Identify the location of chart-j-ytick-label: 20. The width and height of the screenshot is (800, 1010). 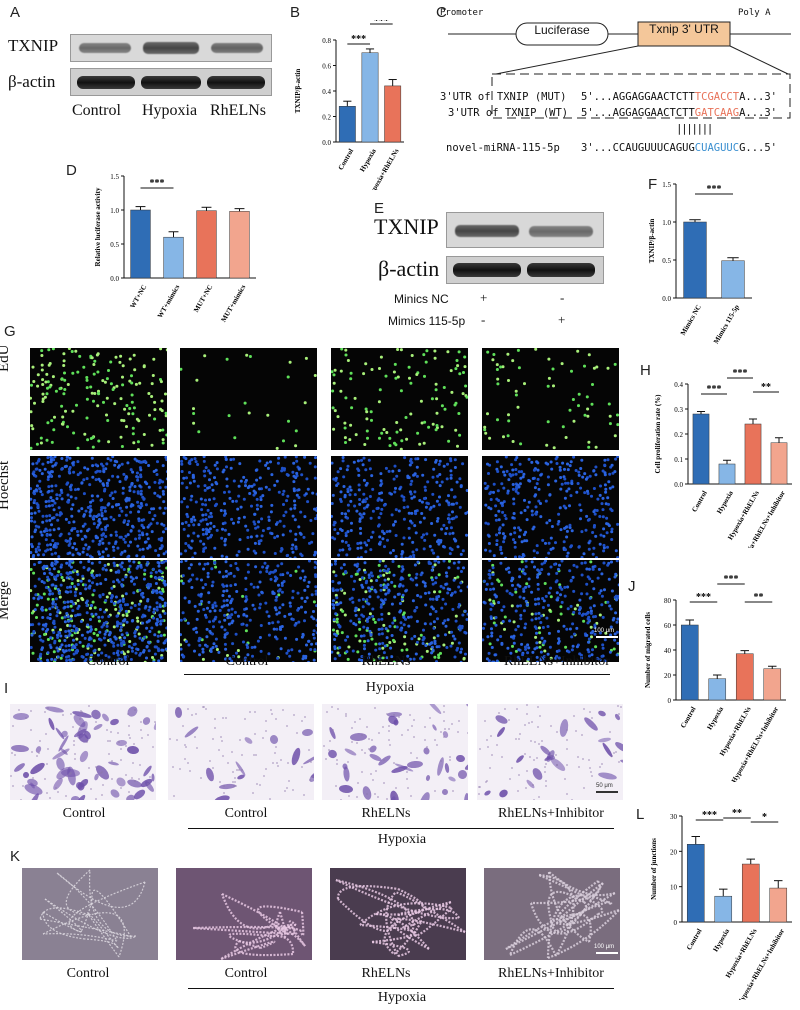
(668, 676).